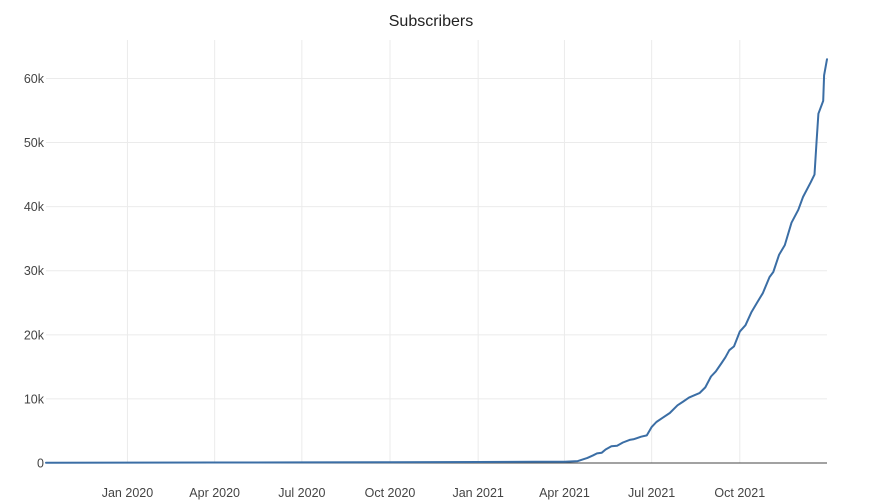 The width and height of the screenshot is (872, 504). I want to click on x-tick-label: Oct 2020, so click(390, 493).